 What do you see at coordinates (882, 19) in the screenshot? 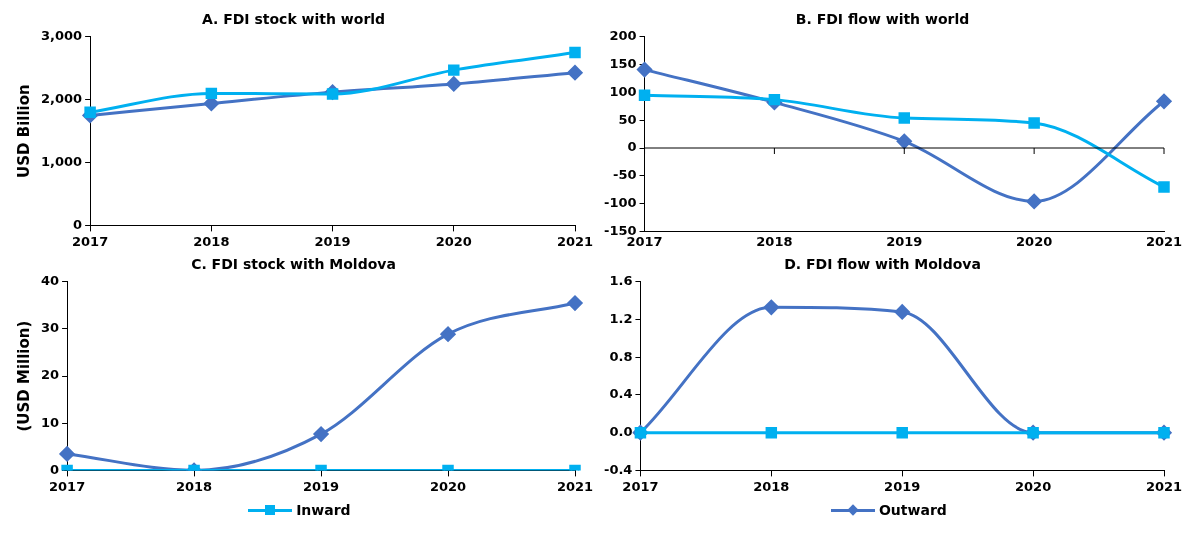
I see `chart-title: B. FDI flow with world` at bounding box center [882, 19].